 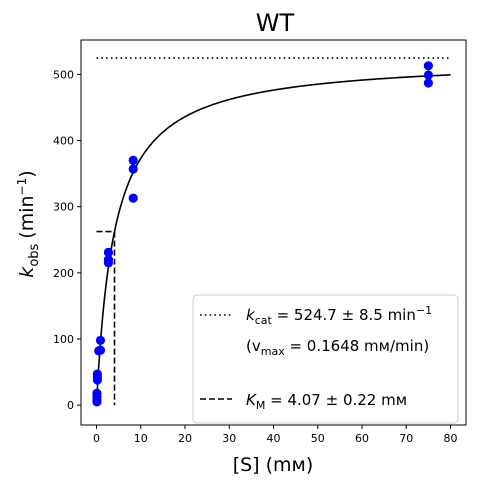 I want to click on x-tick-label: 50, so click(x=318, y=438).